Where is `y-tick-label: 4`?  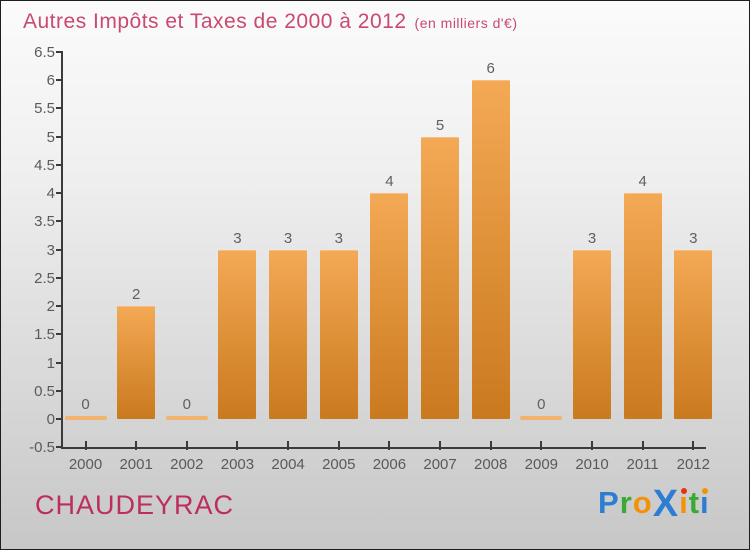
y-tick-label: 4 is located at coordinates (50, 193).